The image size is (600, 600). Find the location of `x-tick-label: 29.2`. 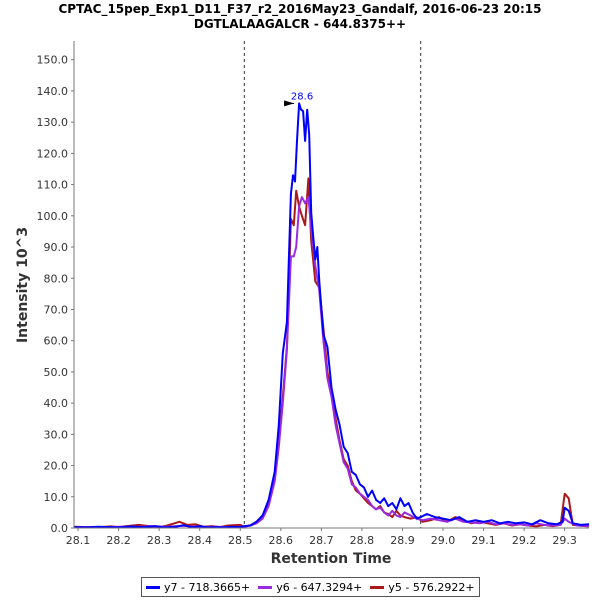

x-tick-label: 29.2 is located at coordinates (524, 540).